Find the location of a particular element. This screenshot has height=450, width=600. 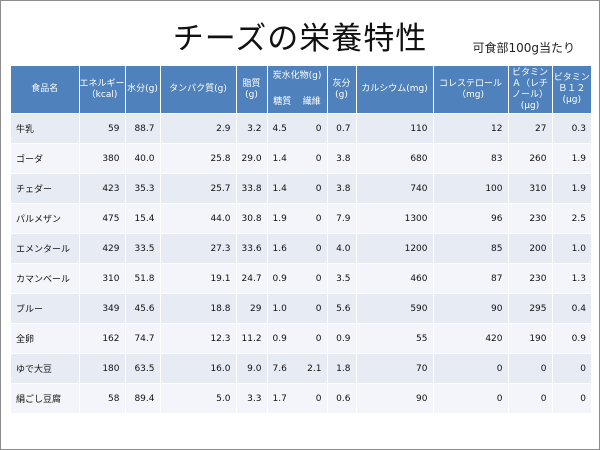

cell-carb: 1.0 0 is located at coordinates (296, 308).